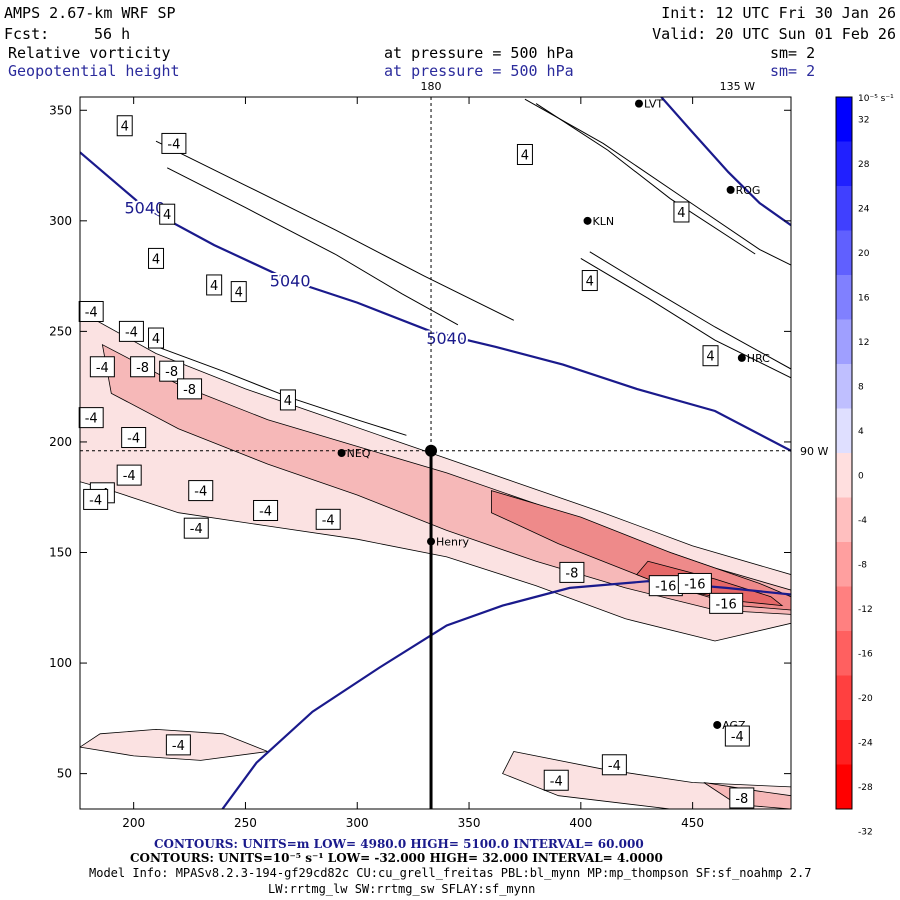 This screenshot has width=900, height=900. I want to click on station-lvt-dot, so click(638, 103).